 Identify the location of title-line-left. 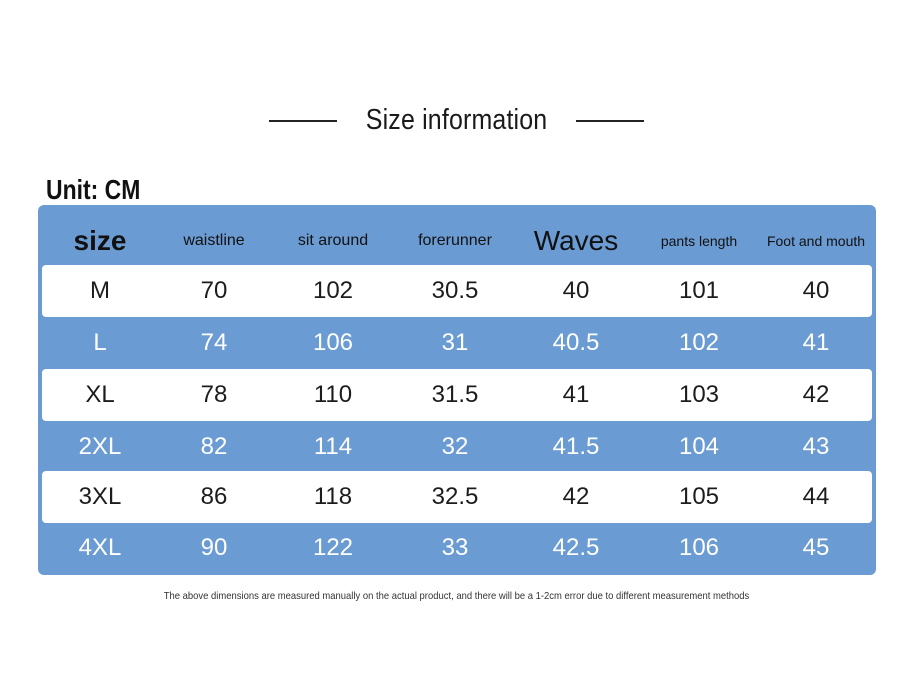
(302, 120).